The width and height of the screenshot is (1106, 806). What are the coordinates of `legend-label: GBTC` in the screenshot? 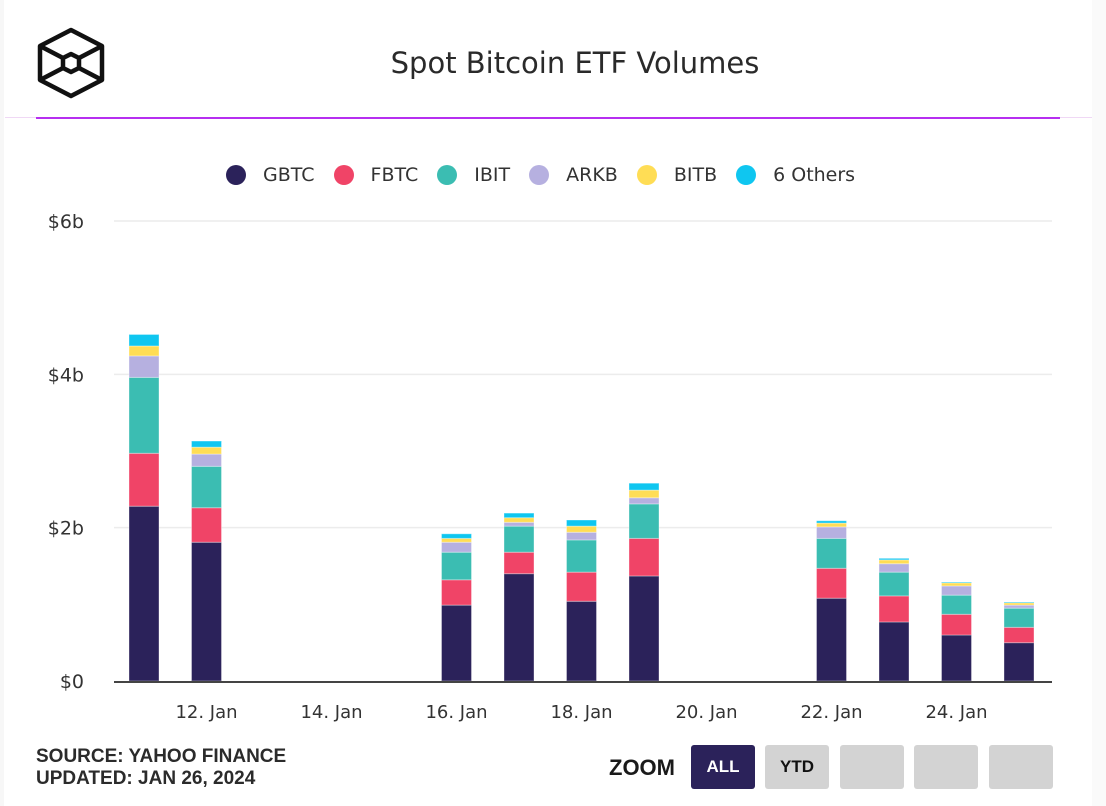 It's located at (289, 175).